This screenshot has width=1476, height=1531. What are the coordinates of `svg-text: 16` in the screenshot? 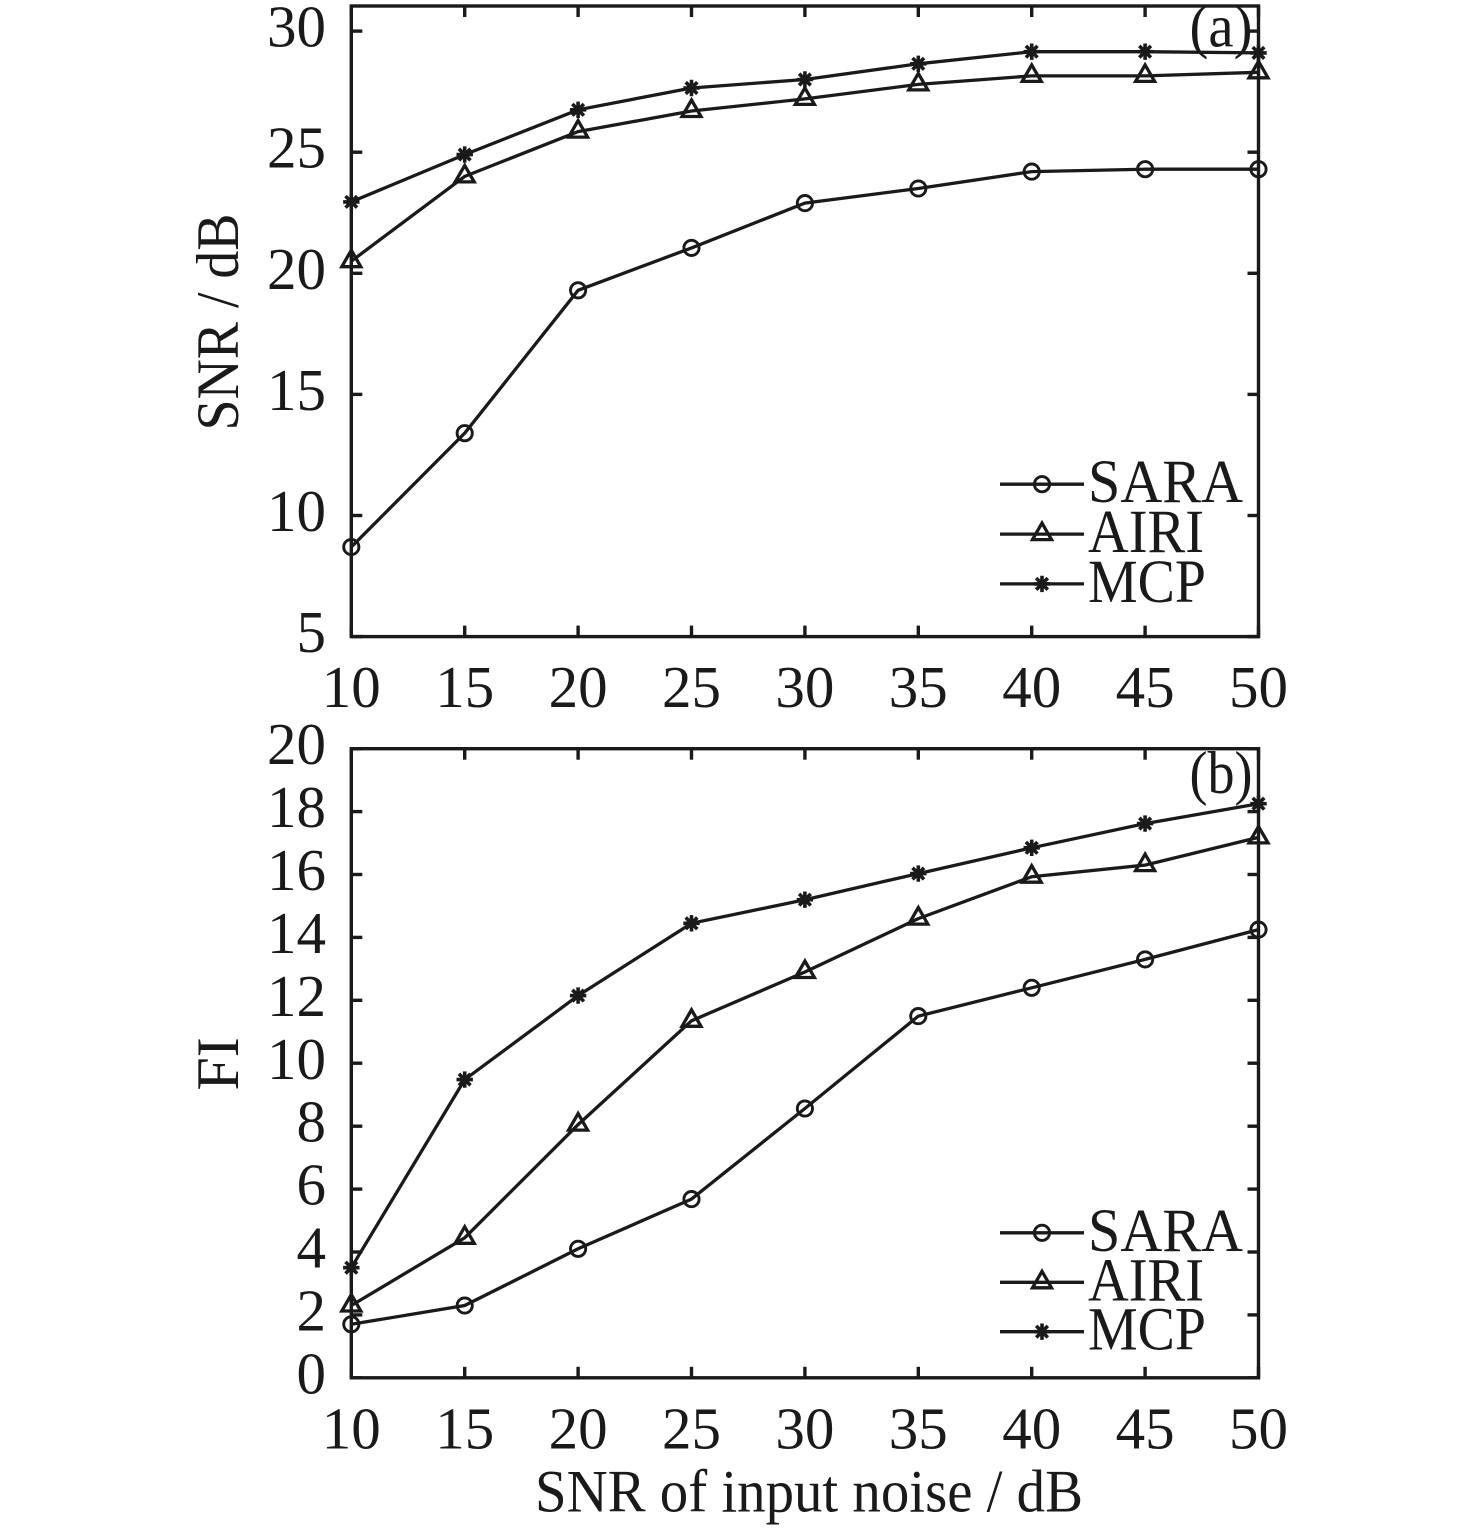 It's located at (296, 870).